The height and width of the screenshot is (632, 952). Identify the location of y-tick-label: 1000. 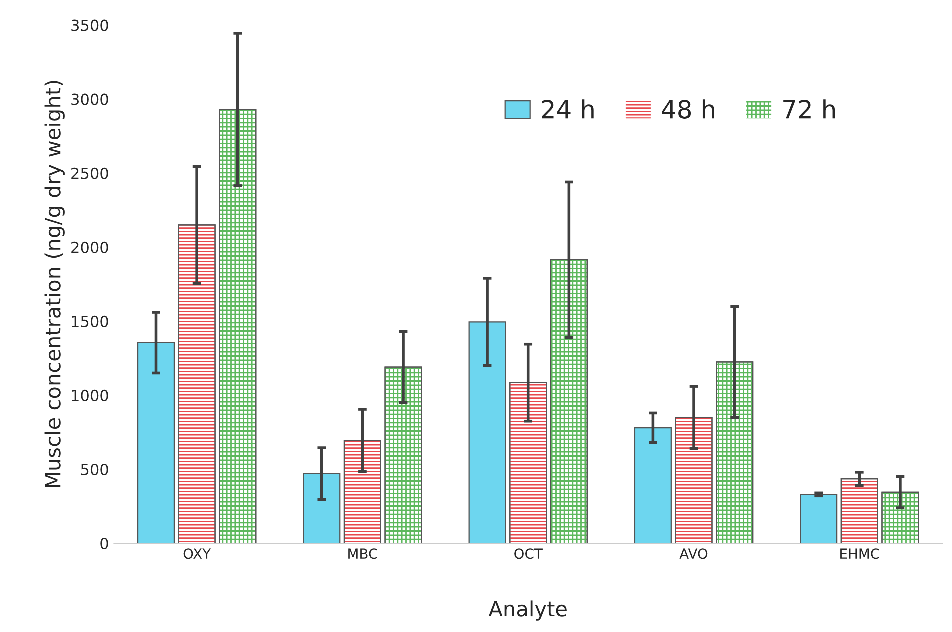
(90, 396).